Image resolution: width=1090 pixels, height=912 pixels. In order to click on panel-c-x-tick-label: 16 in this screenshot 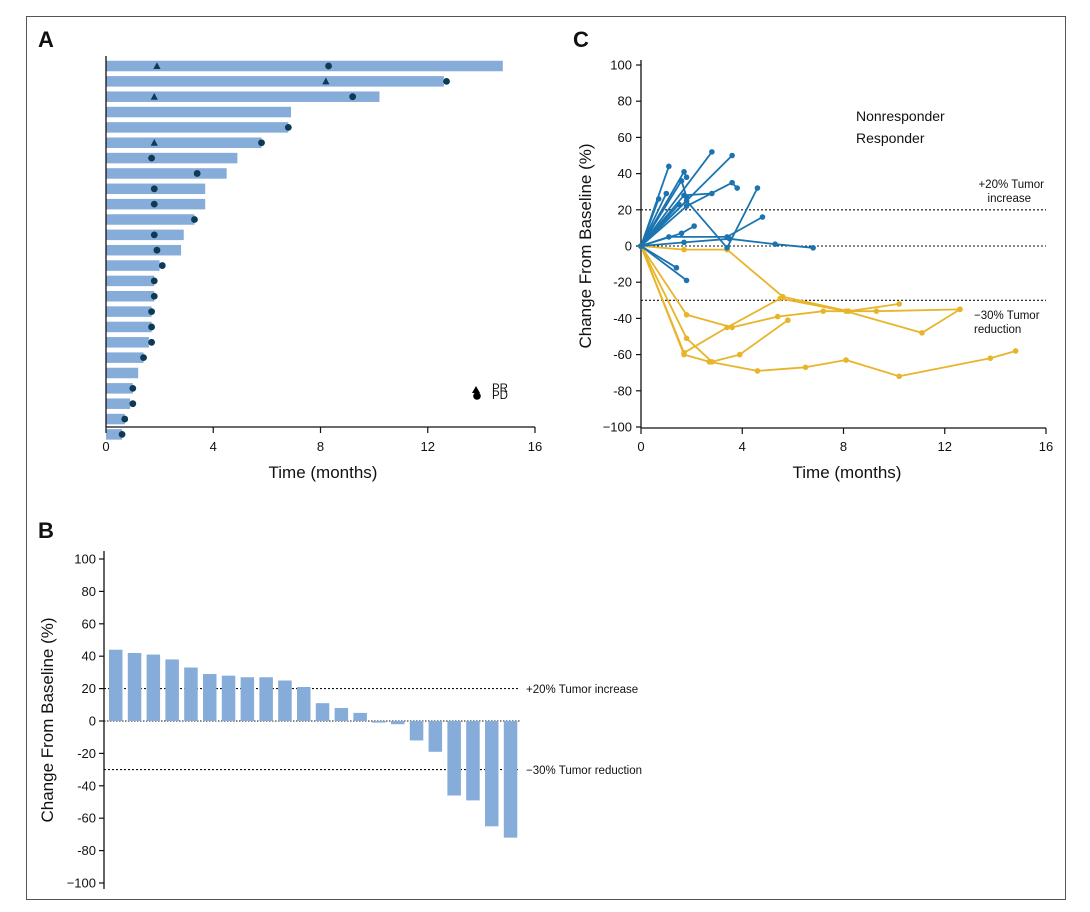, I will do `click(1046, 446)`.